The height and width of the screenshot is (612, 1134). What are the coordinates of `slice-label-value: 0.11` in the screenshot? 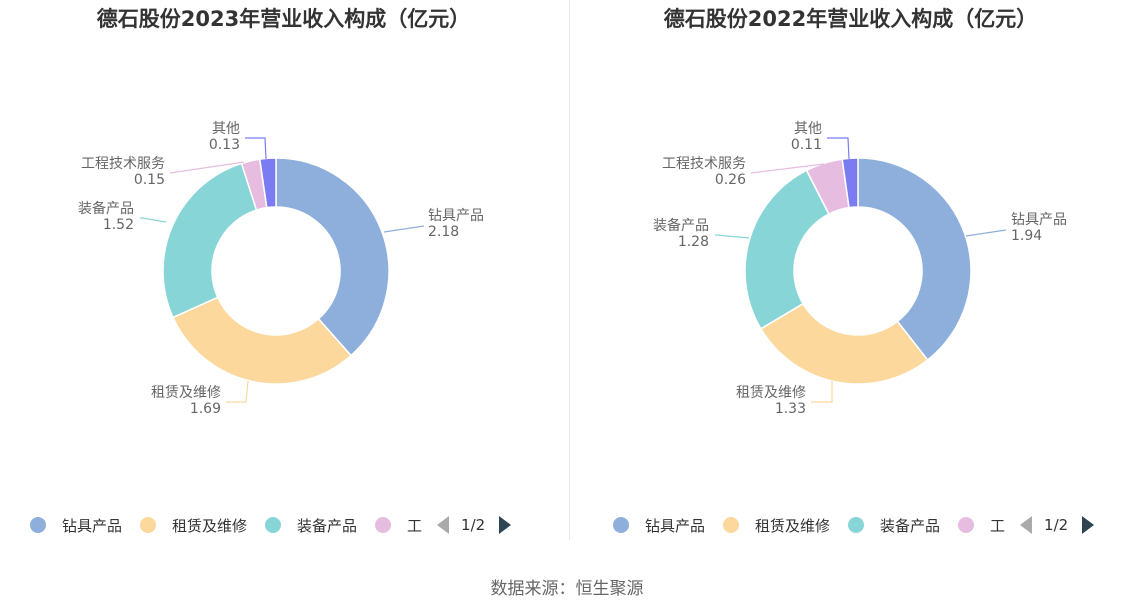 It's located at (806, 145).